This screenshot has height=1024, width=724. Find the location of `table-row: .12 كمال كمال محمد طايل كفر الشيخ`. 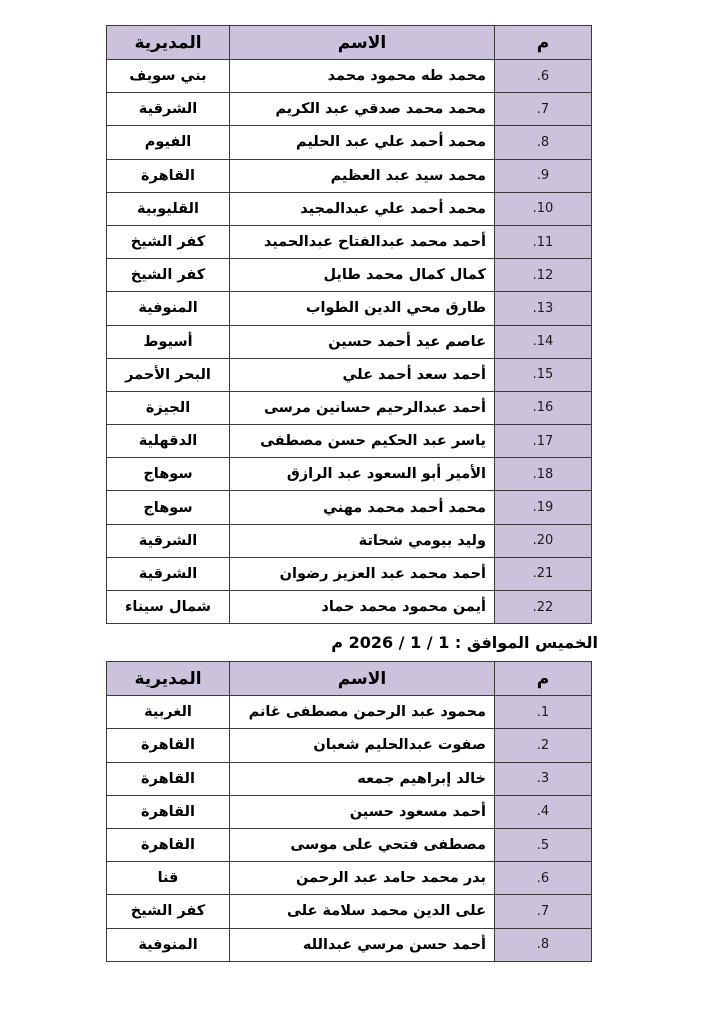

table-row: .12 كمال كمال محمد طايل كفر الشيخ is located at coordinates (349, 275).